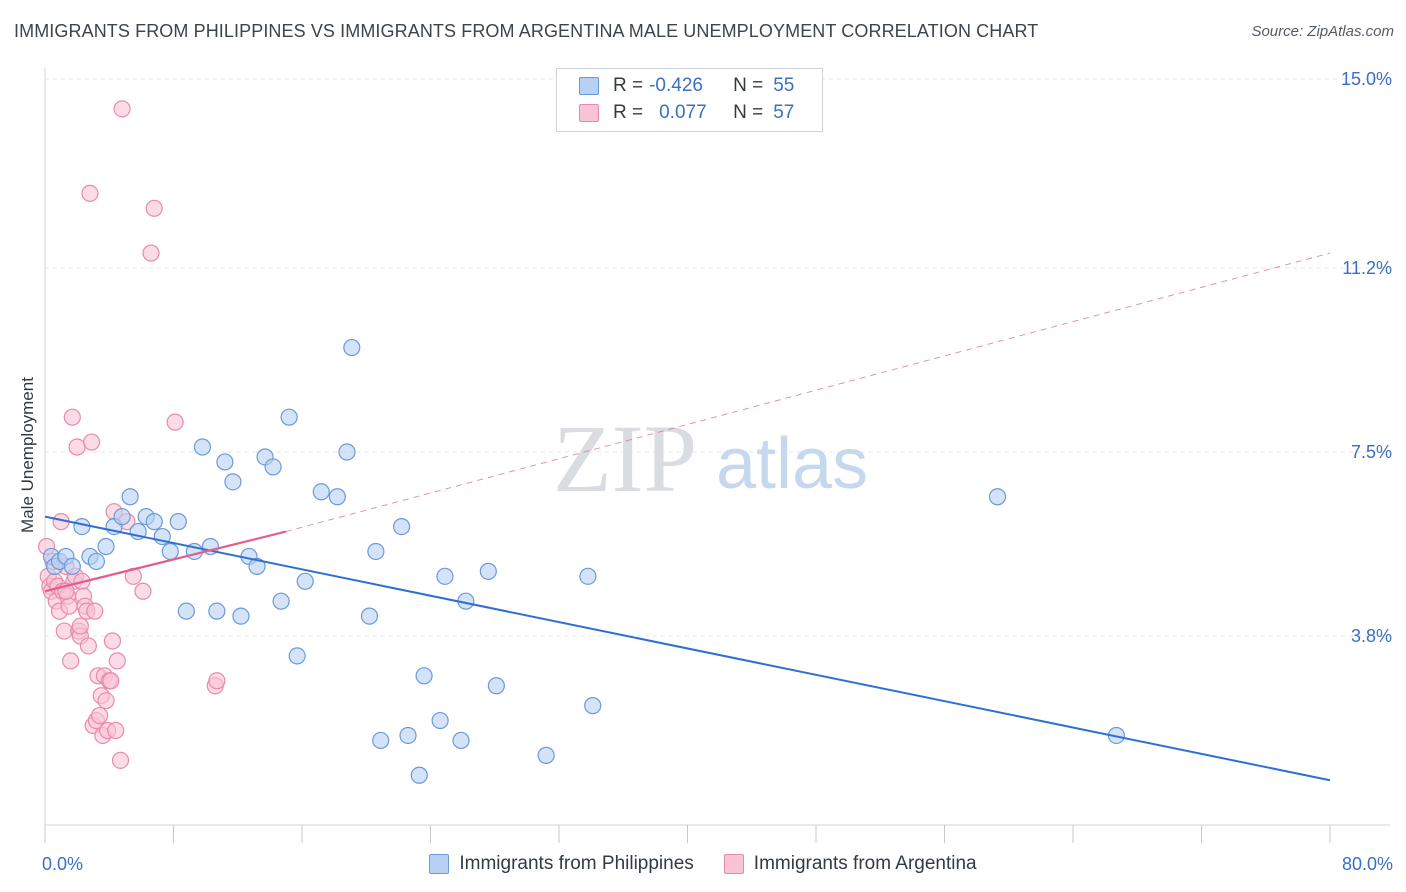 The width and height of the screenshot is (1406, 892). I want to click on series-legend-argentina: Immigrants from Argentina, so click(850, 864).